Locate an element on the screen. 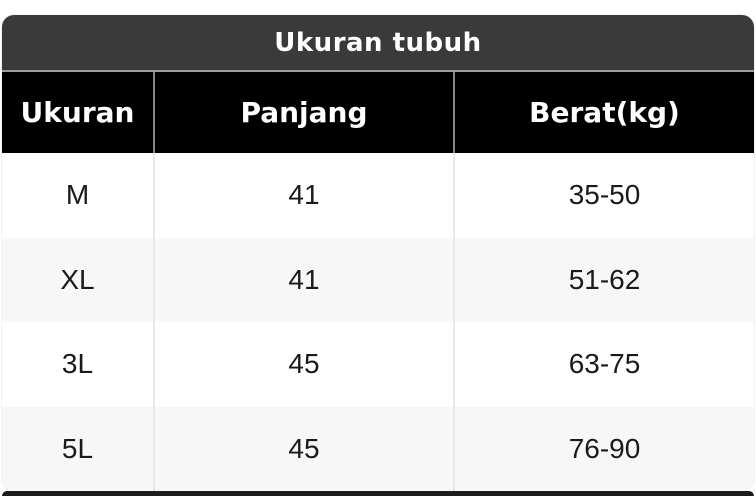 This screenshot has height=496, width=756. column-header-berat: Berat(kg) is located at coordinates (604, 112).